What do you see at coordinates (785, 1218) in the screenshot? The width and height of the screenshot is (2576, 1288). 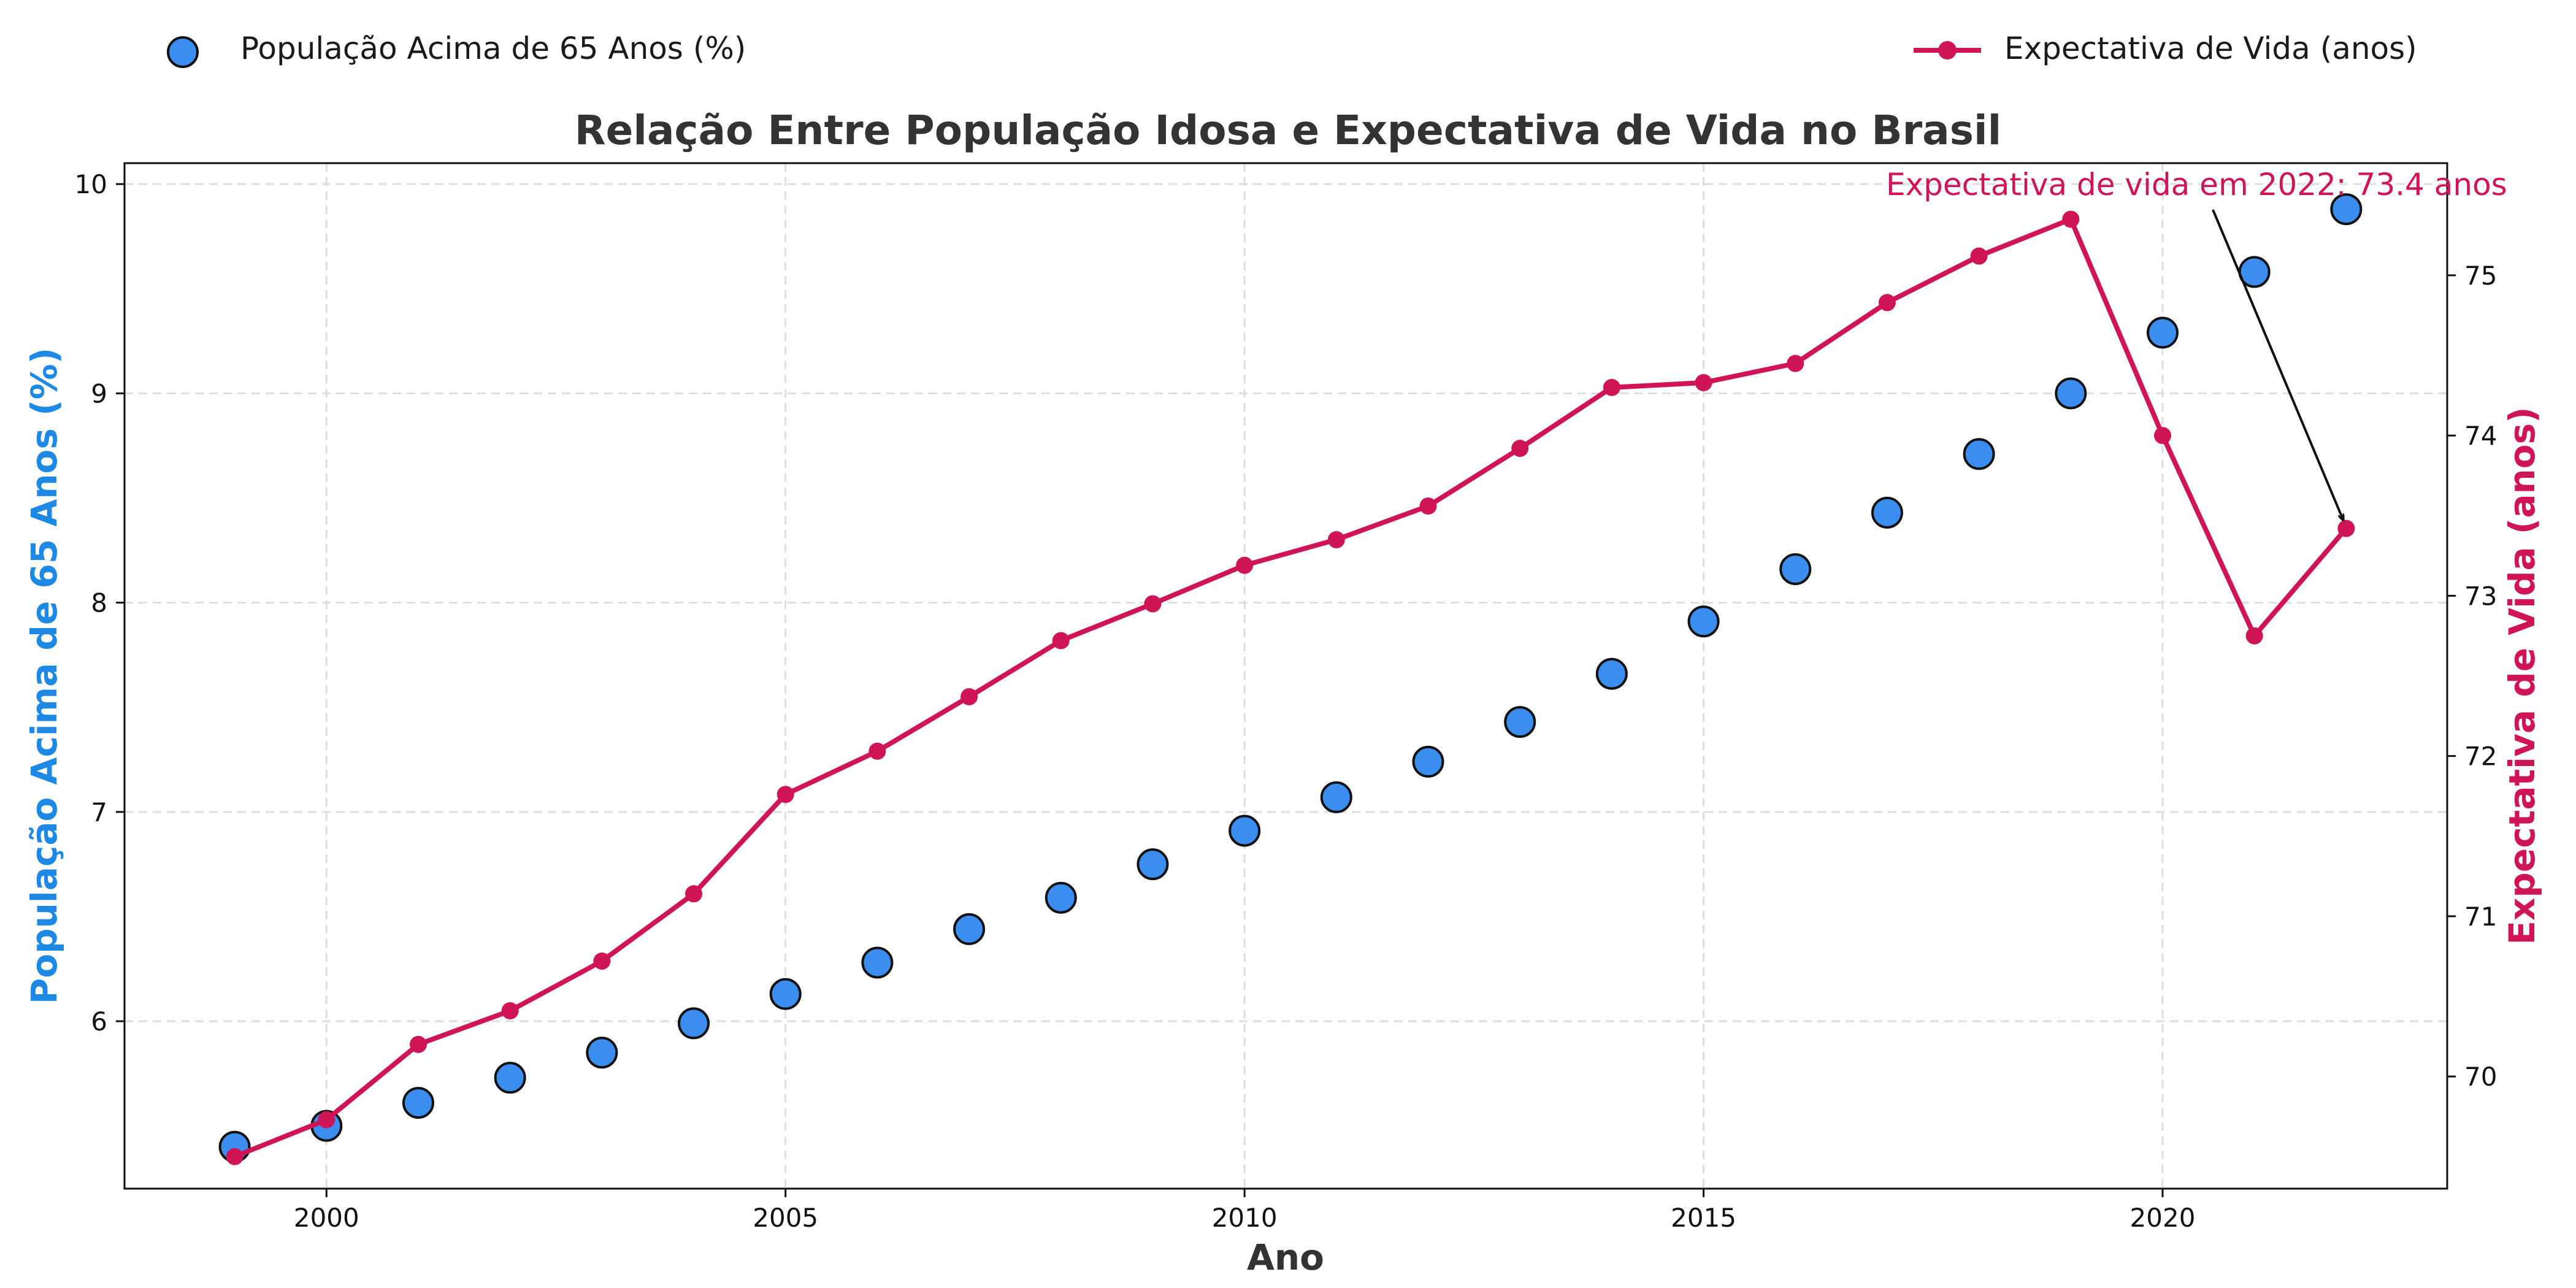 I see `x-tick-label: 2005` at bounding box center [785, 1218].